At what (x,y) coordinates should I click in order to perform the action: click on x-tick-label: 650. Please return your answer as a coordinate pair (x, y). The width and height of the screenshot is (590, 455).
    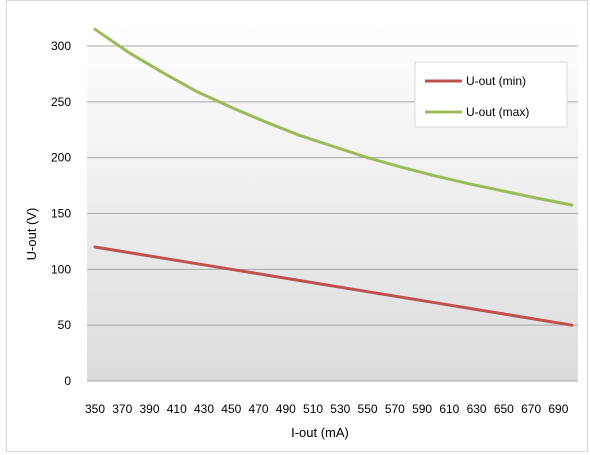
    Looking at the image, I should click on (504, 409).